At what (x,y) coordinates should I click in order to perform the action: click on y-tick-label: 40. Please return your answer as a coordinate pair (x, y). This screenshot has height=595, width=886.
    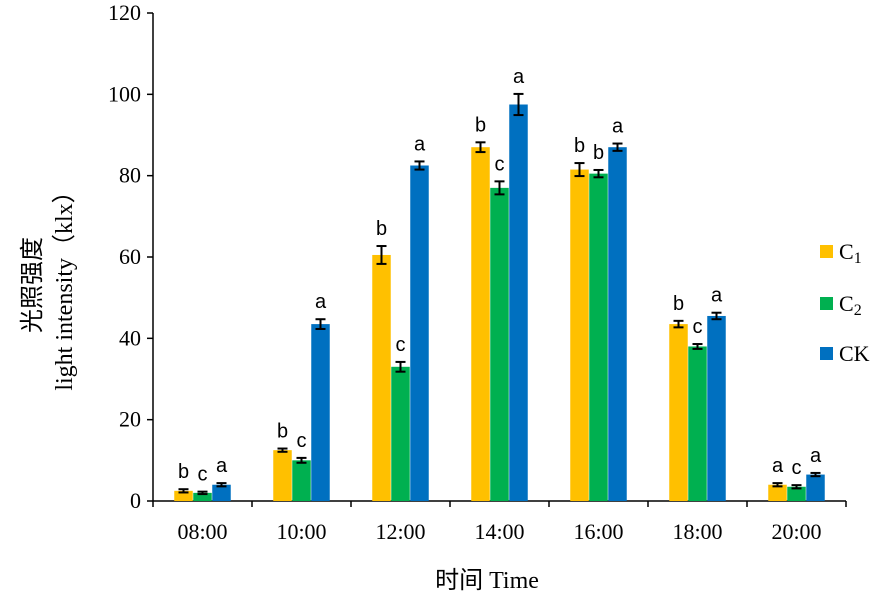
    Looking at the image, I should click on (130, 337).